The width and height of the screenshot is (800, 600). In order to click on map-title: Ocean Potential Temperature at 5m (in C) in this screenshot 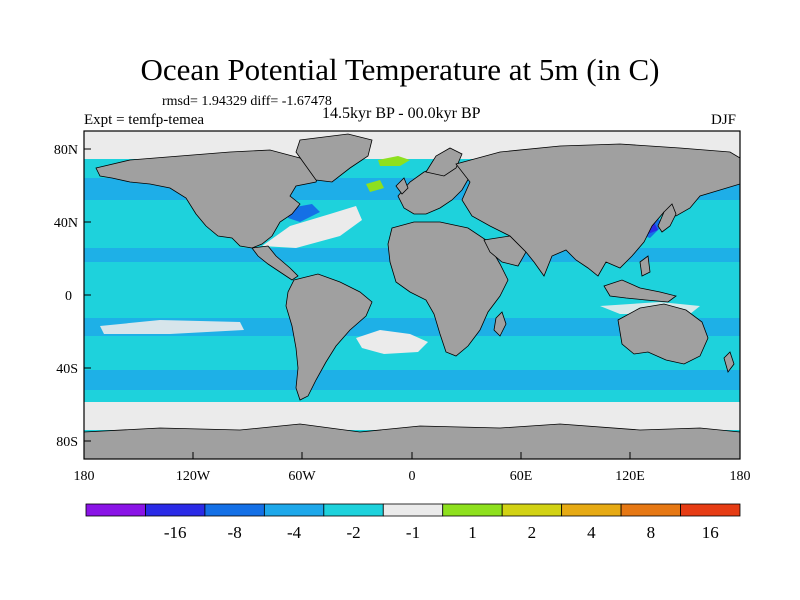, I will do `click(400, 69)`.